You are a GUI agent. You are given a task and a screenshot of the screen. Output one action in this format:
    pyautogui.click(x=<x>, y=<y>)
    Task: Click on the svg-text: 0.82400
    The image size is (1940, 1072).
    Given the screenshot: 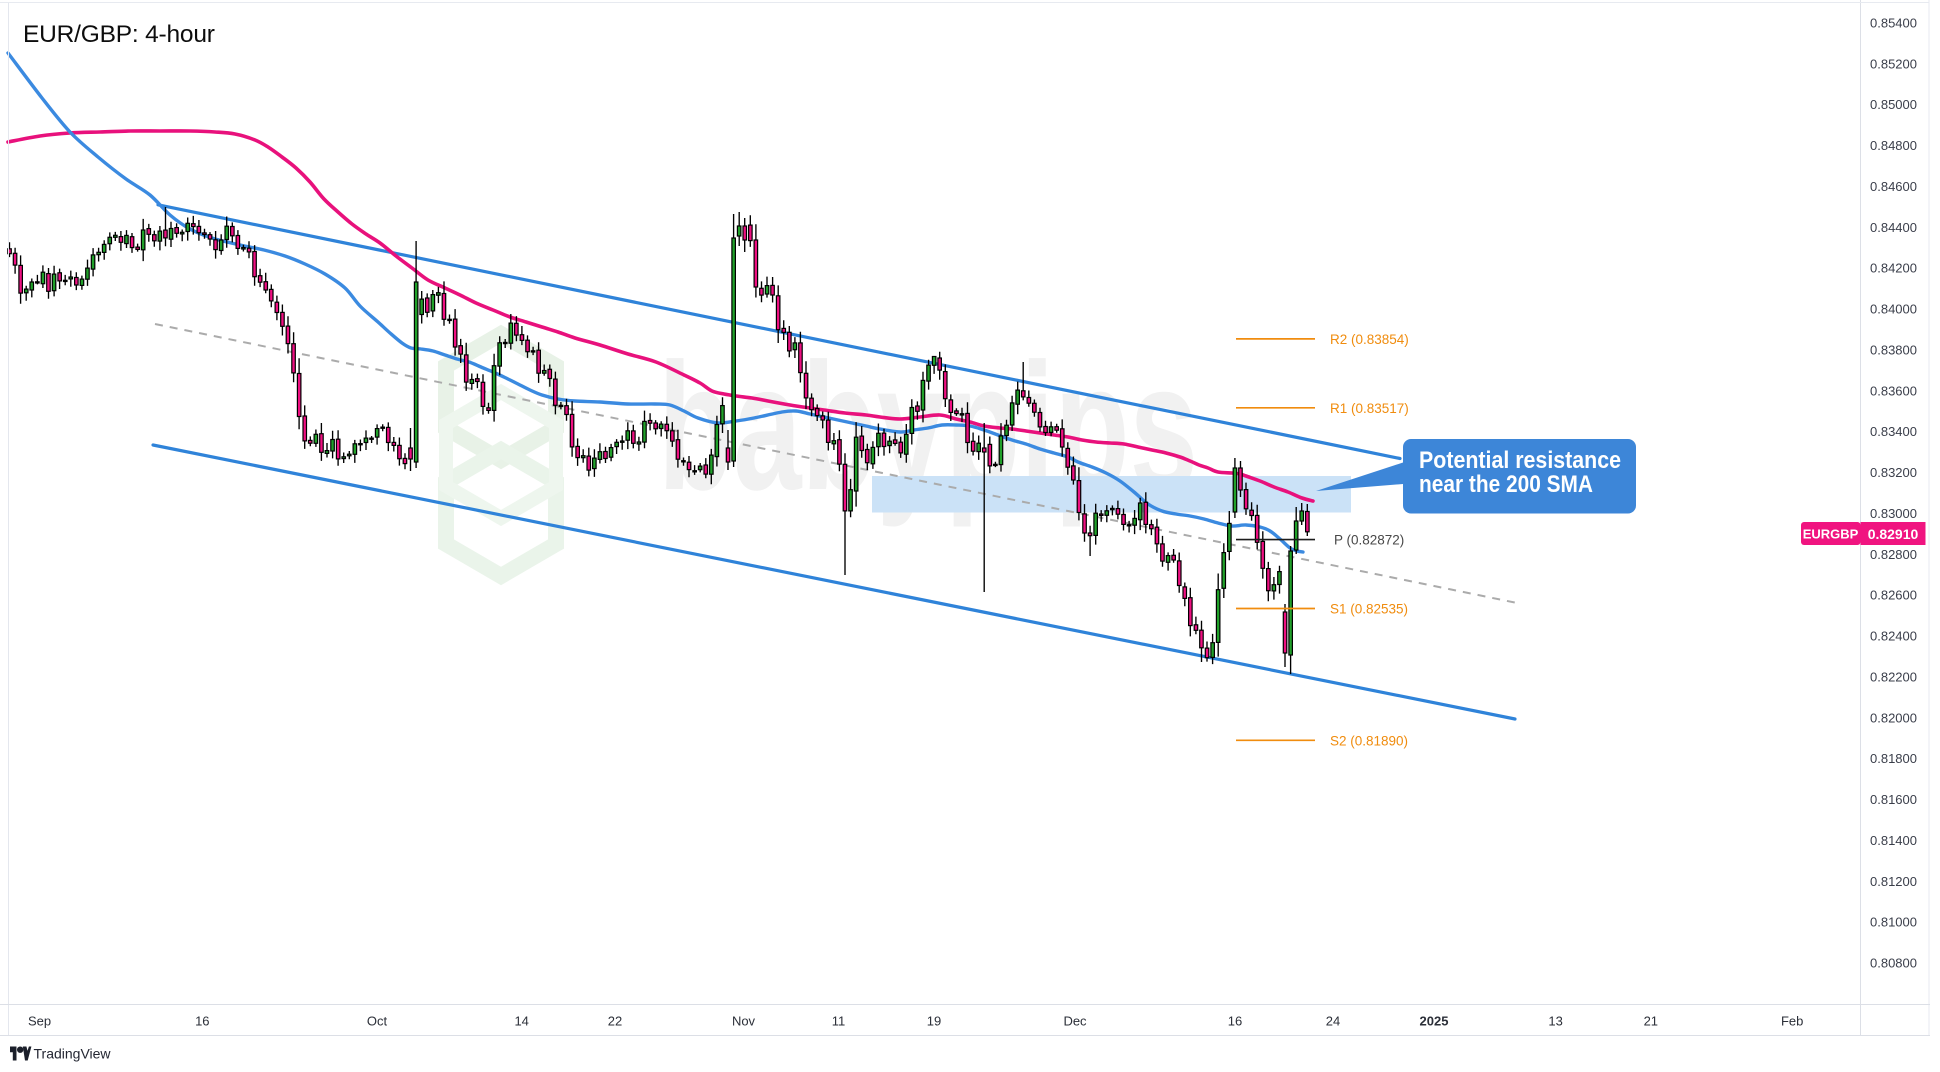 What is the action you would take?
    pyautogui.click(x=1893, y=636)
    